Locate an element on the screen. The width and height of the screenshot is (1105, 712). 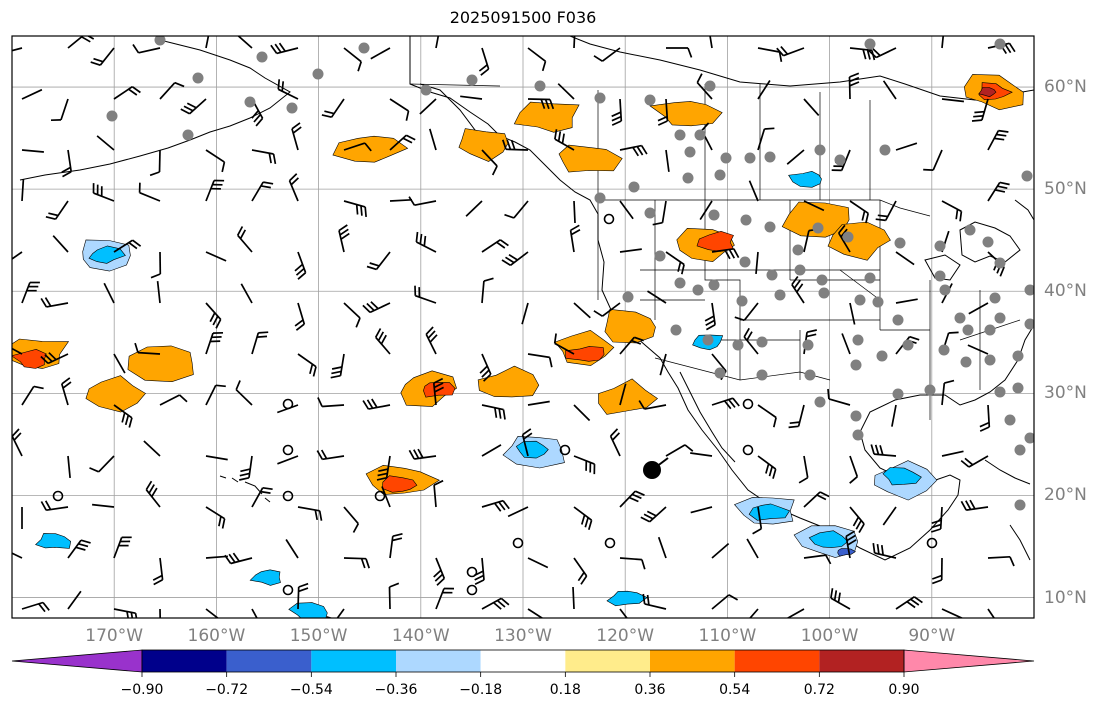
map-title: 2025091500 F036 is located at coordinates (523, 17).